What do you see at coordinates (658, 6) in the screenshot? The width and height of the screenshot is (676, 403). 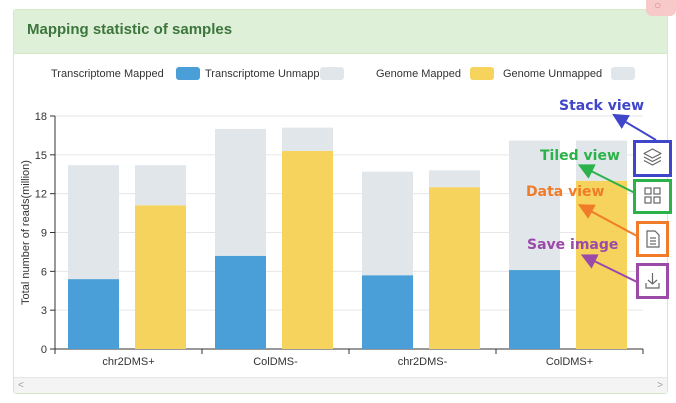 I see `close-icon: ○` at bounding box center [658, 6].